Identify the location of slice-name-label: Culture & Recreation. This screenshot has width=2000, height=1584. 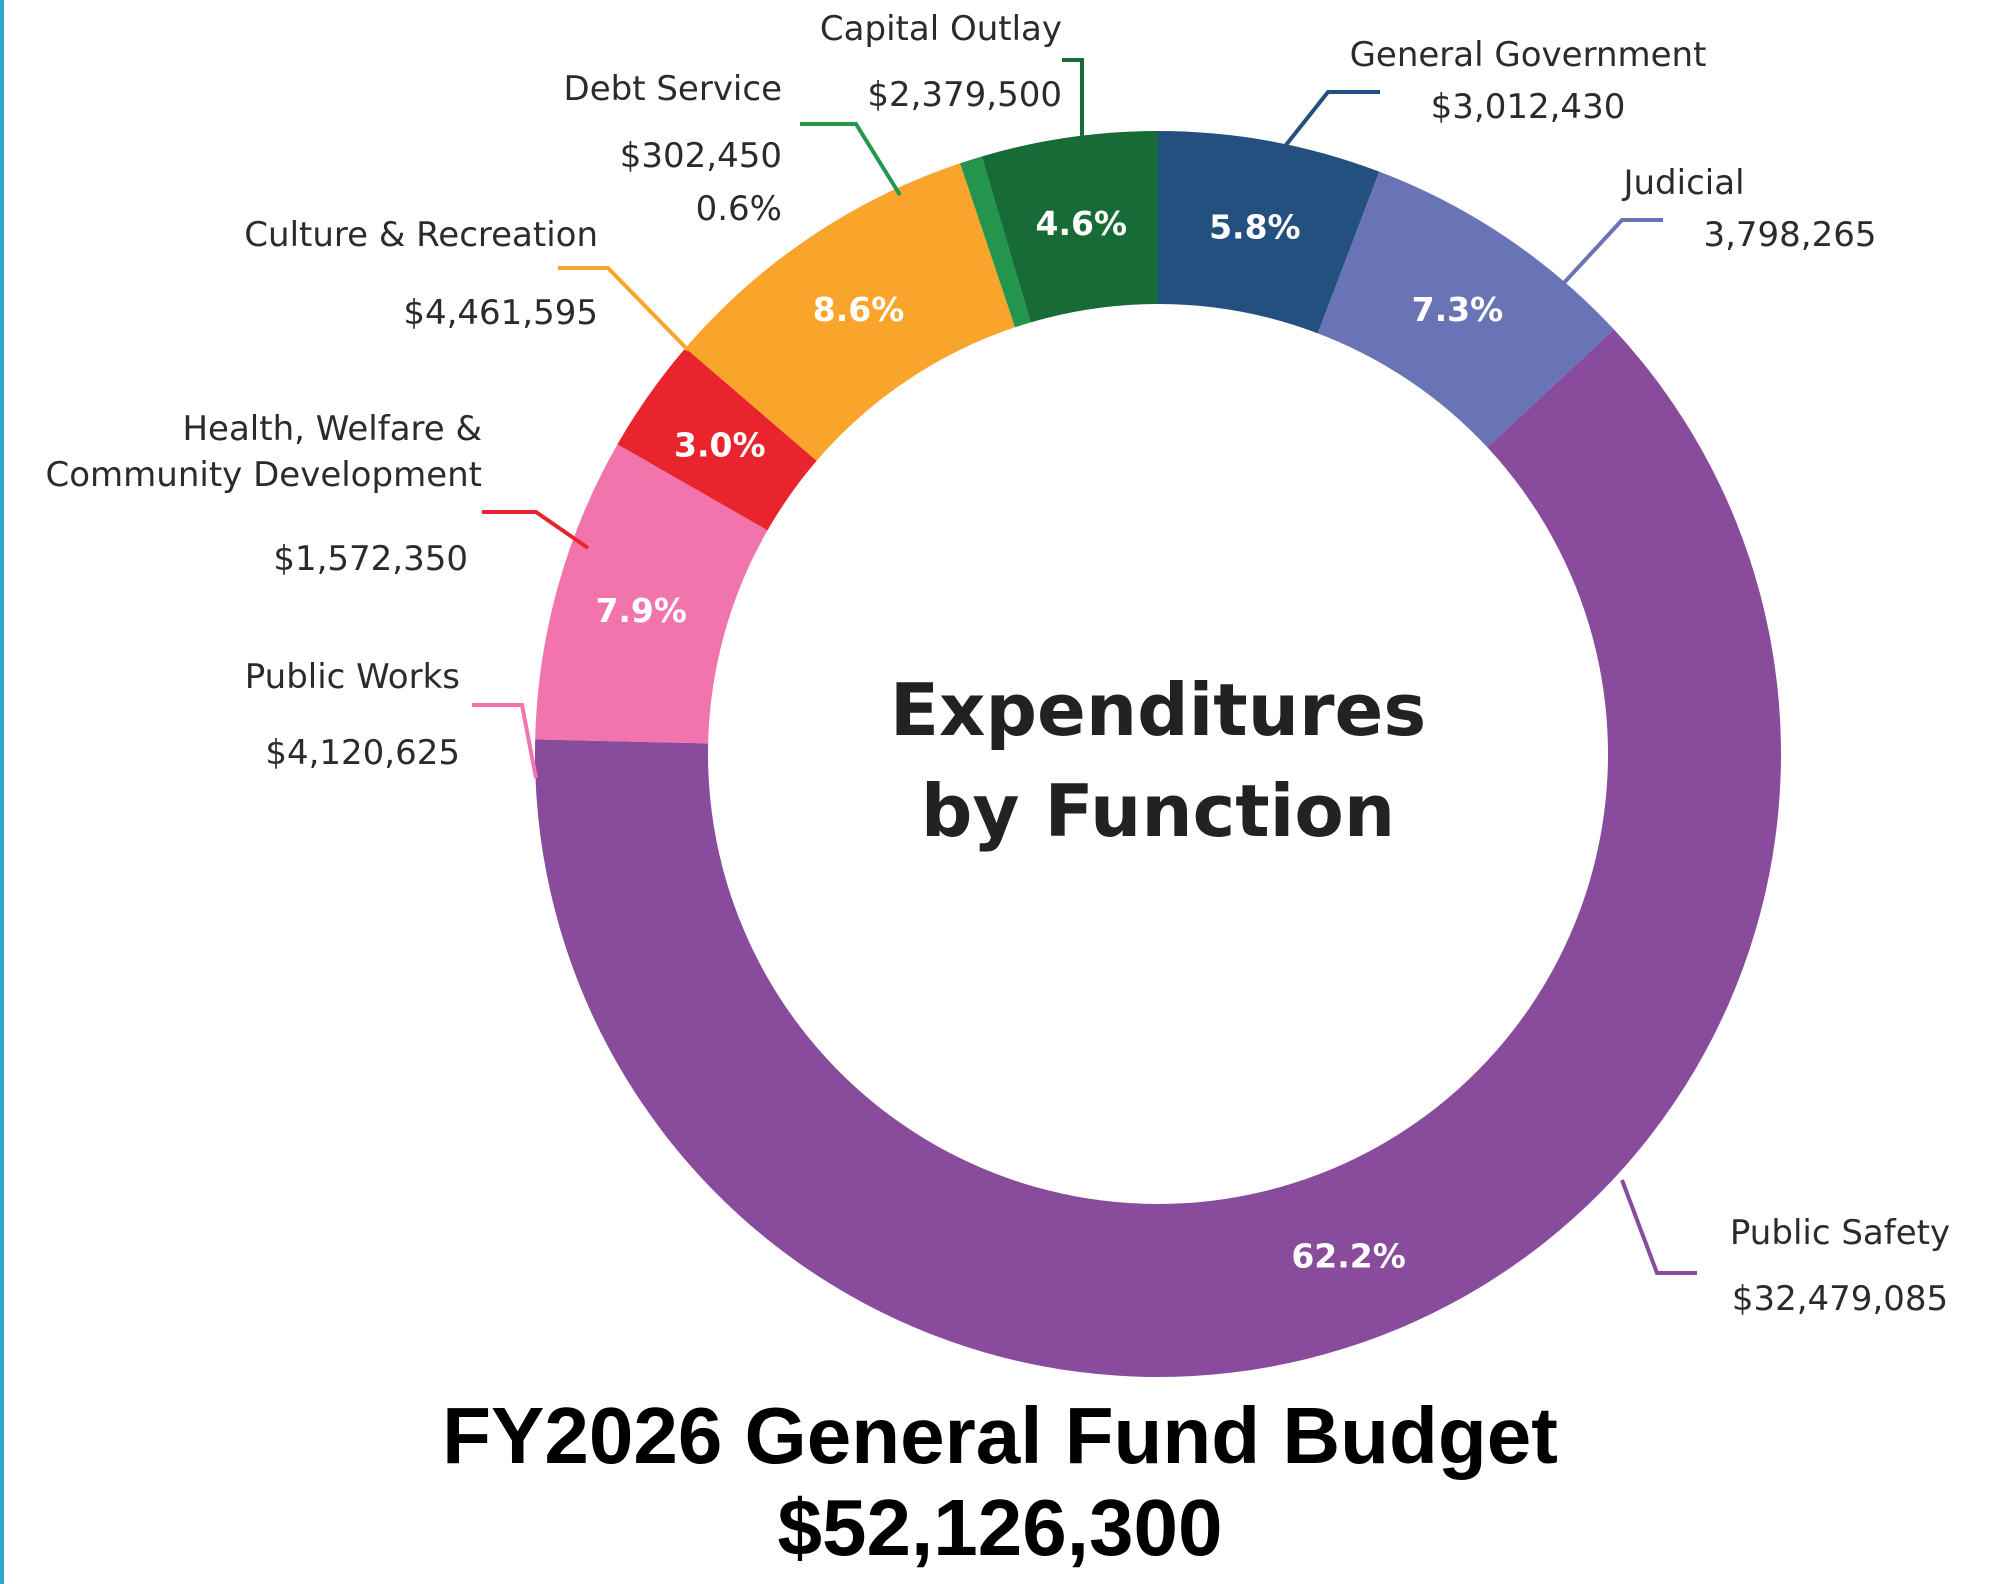
(421, 235).